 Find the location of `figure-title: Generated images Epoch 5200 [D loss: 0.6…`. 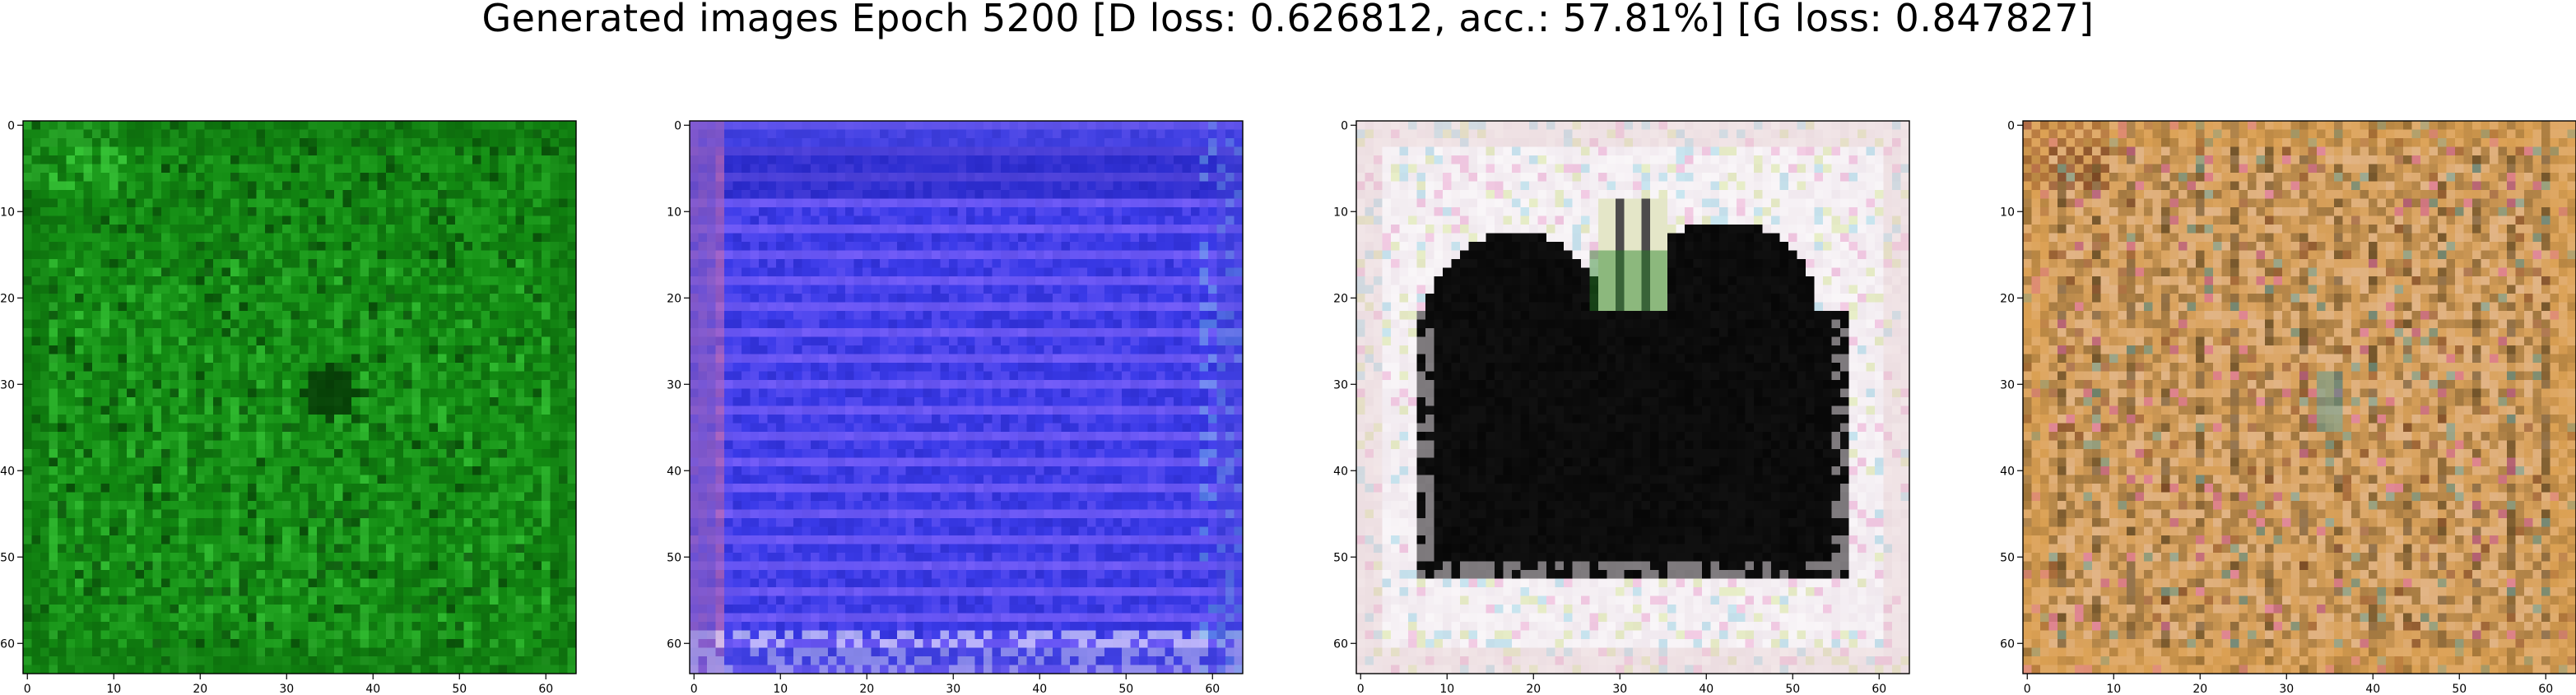

figure-title: Generated images Epoch 5200 [D loss: 0.6… is located at coordinates (1288, 20).